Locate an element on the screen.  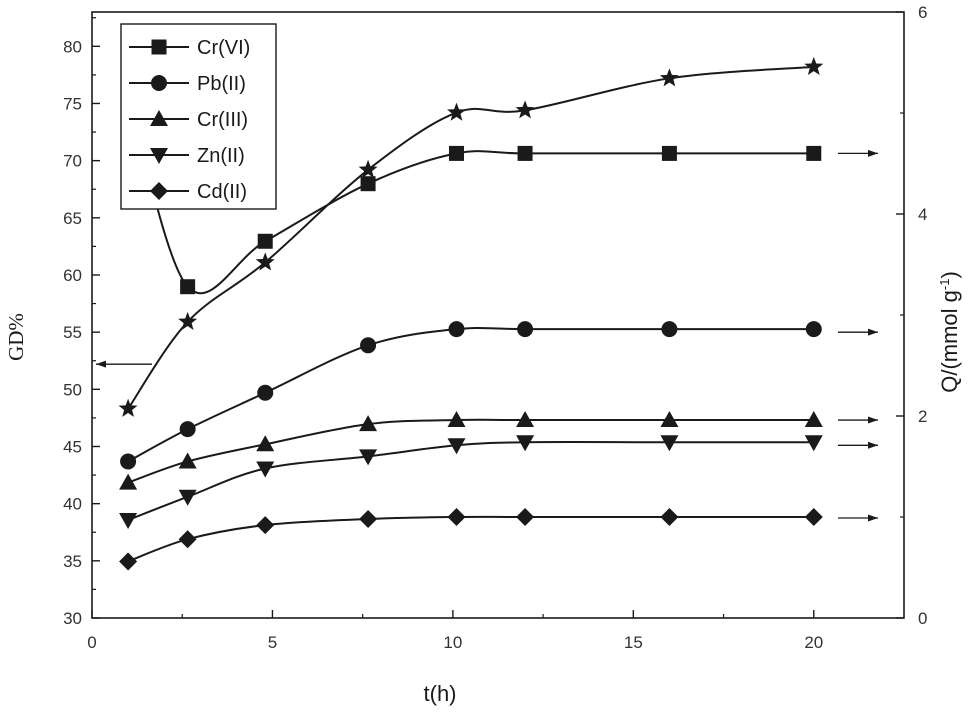
legend-label-criii: Cr(III) is located at coordinates (222, 120).